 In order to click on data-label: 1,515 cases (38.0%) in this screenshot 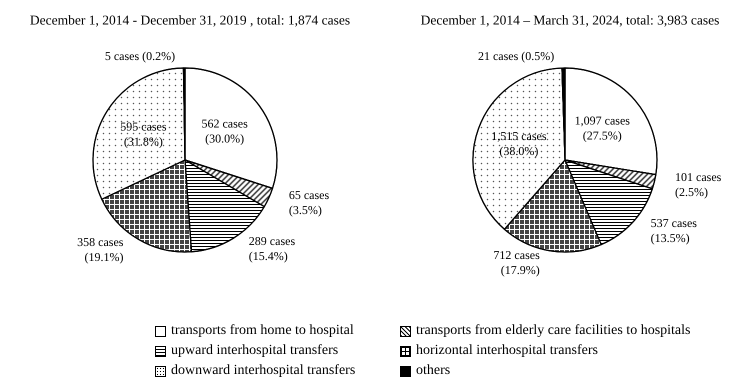, I will do `click(519, 143)`.